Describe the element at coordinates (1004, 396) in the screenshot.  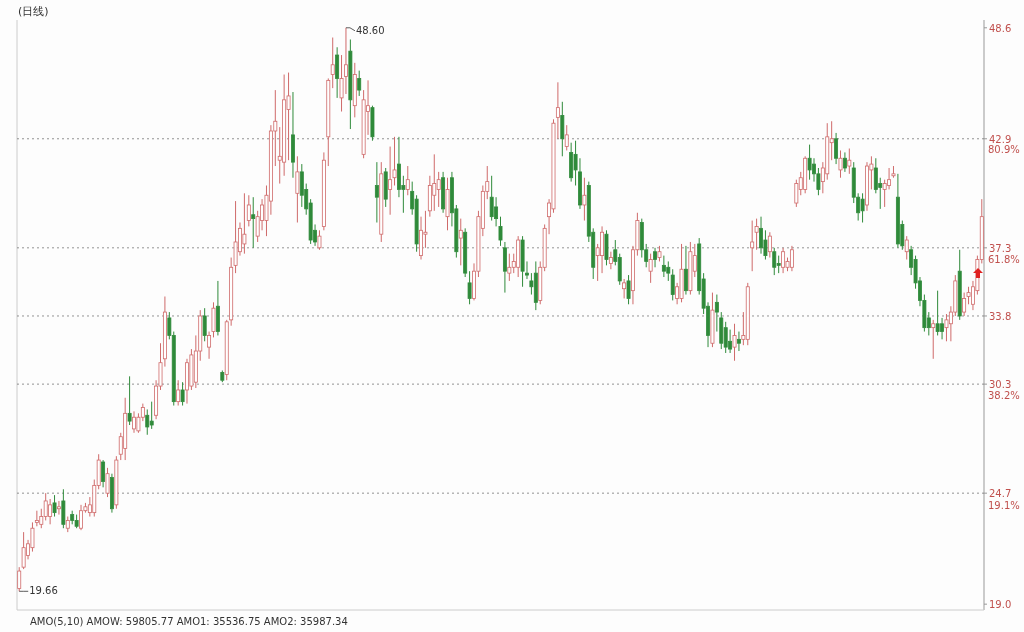
I see `y2-tick-label: 38.2%` at that location.